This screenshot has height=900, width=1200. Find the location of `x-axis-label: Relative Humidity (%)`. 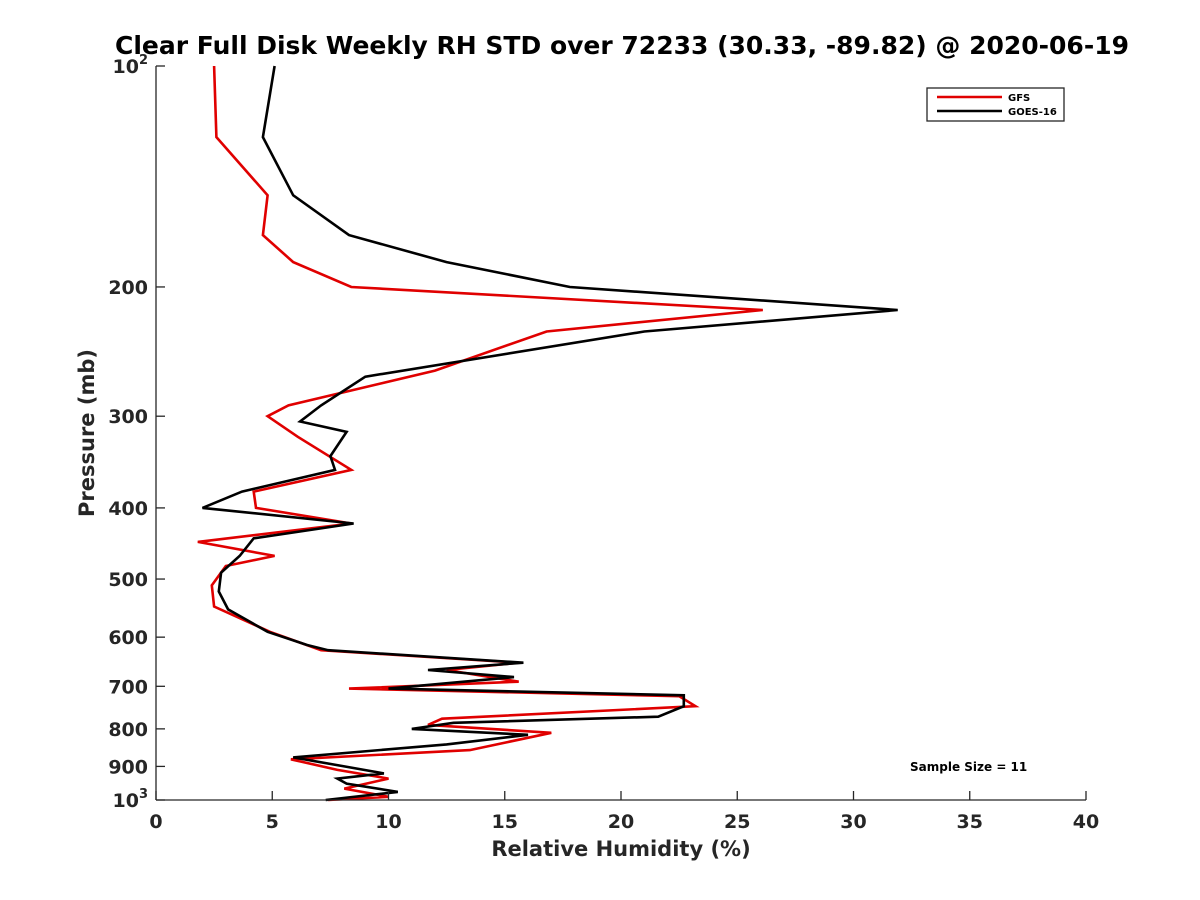

x-axis-label: Relative Humidity (%) is located at coordinates (620, 849).